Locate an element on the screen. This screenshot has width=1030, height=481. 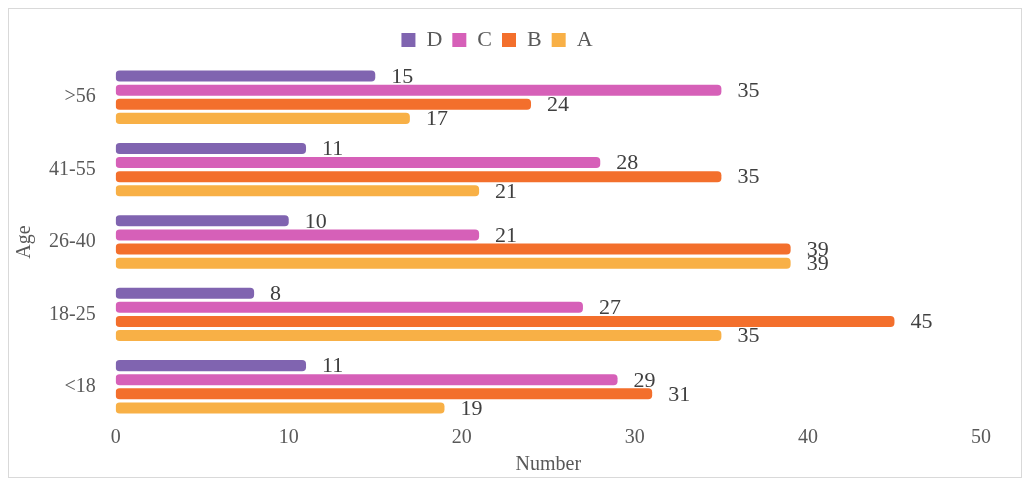
x-tick-label: 50 is located at coordinates (981, 436).